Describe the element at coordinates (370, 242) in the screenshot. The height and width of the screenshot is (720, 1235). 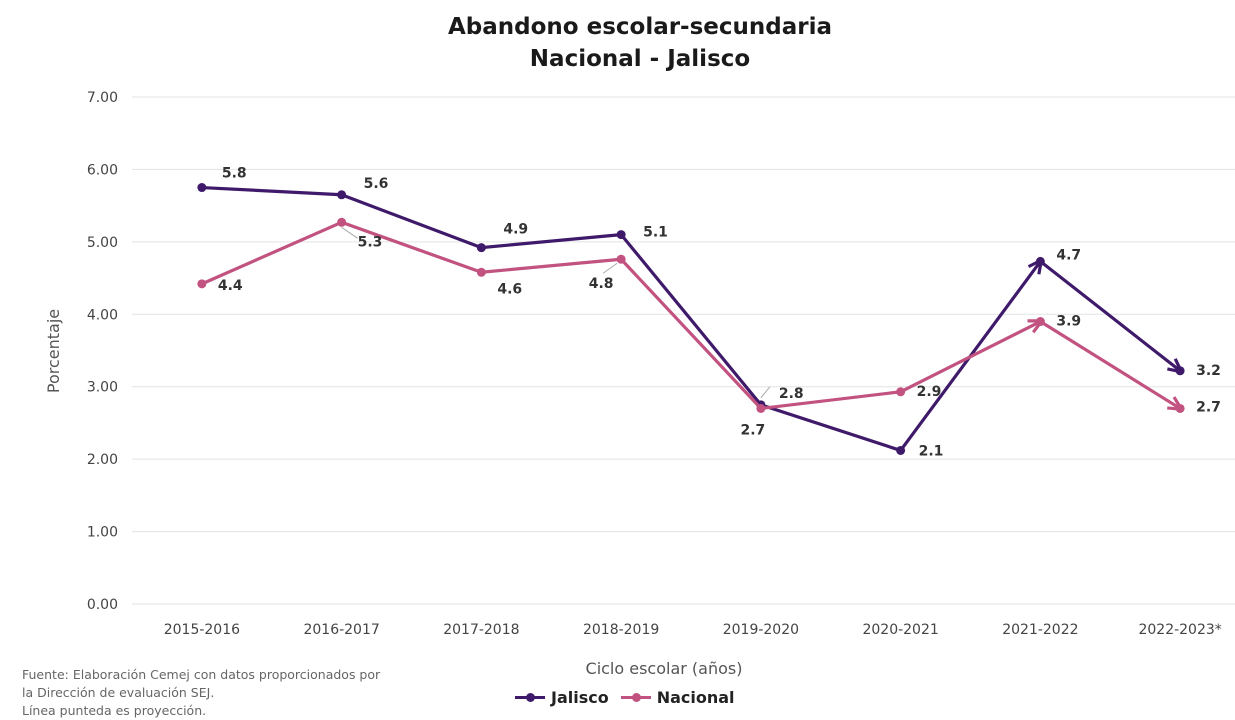
I see `data-label-nacional: 5.3` at that location.